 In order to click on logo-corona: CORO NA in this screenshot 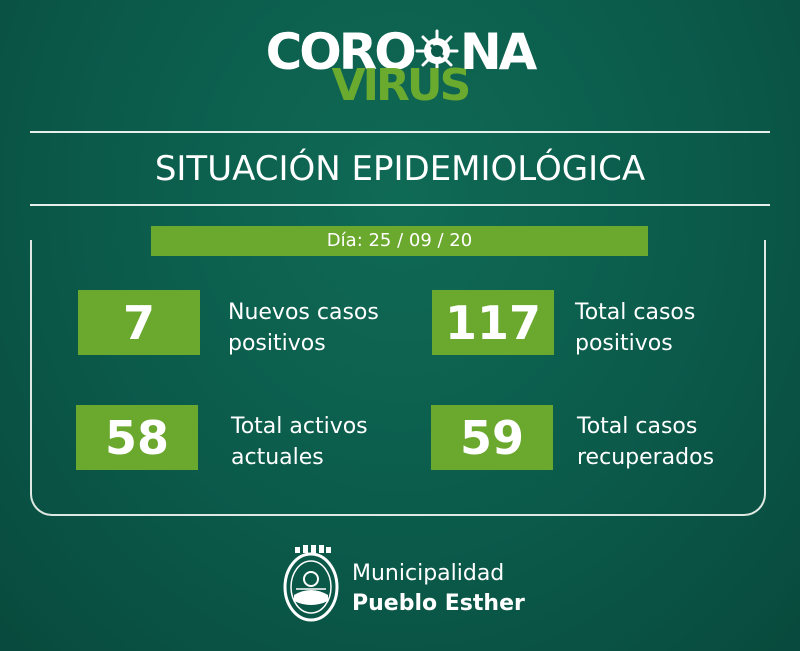, I will do `click(400, 52)`.